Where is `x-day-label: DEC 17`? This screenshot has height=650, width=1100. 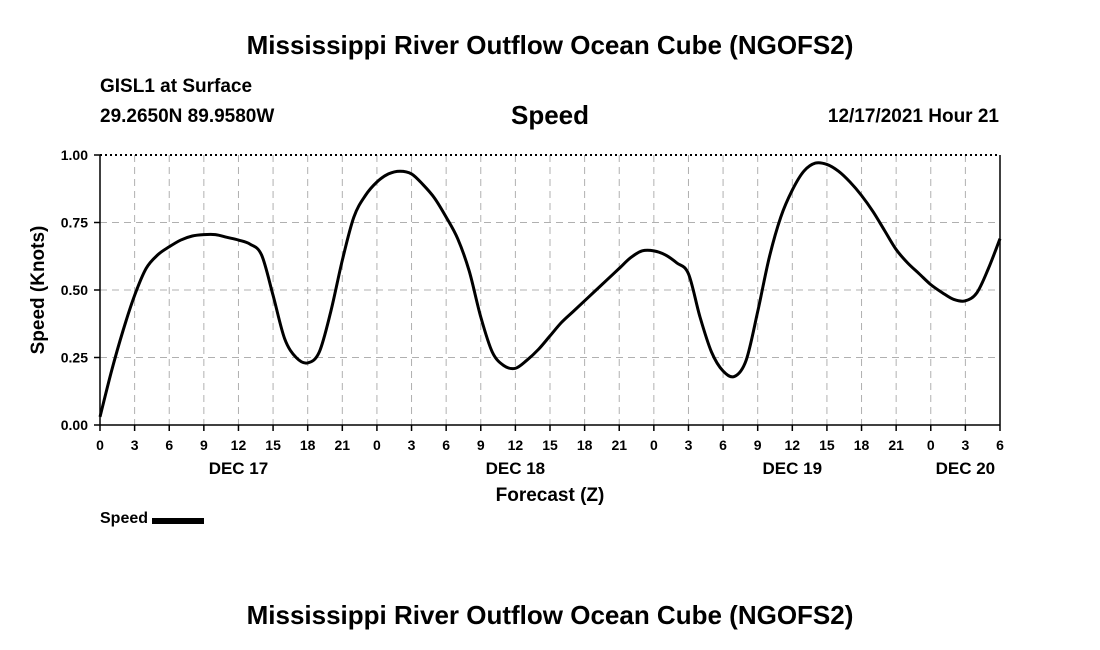
x-day-label: DEC 17 is located at coordinates (239, 468).